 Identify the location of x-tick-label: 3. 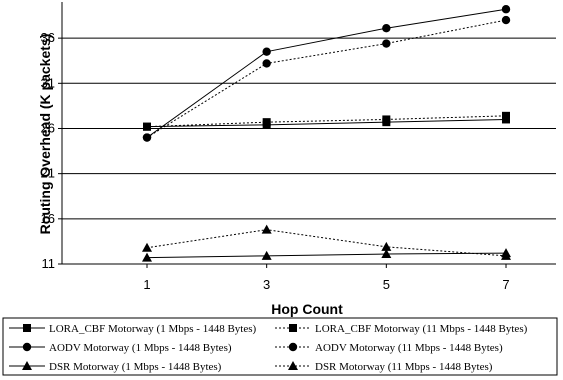
(266, 284).